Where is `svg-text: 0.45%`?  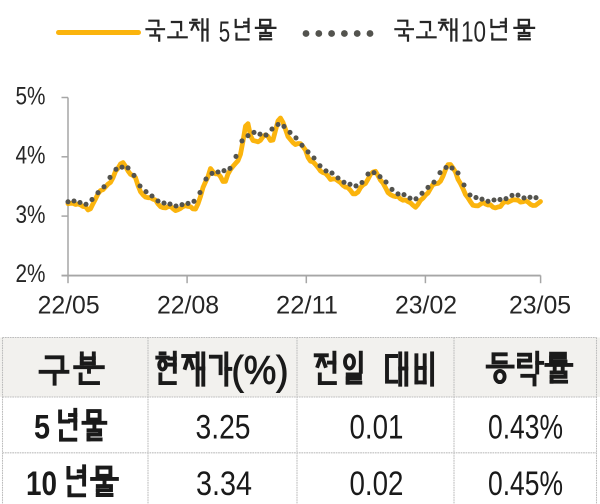 svg-text: 0.45% is located at coordinates (525, 484).